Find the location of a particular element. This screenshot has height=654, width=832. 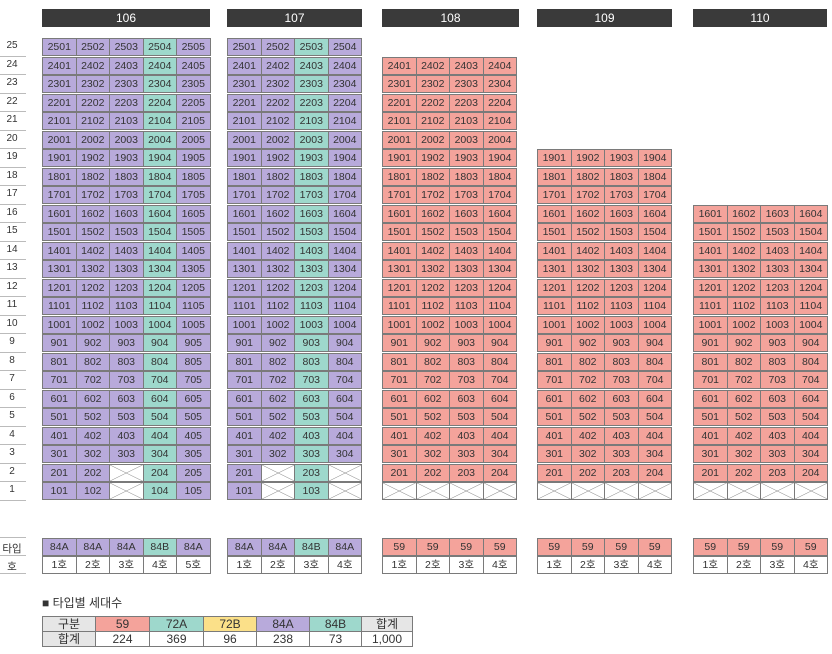

legend-value-cell: 238 is located at coordinates (283, 639).